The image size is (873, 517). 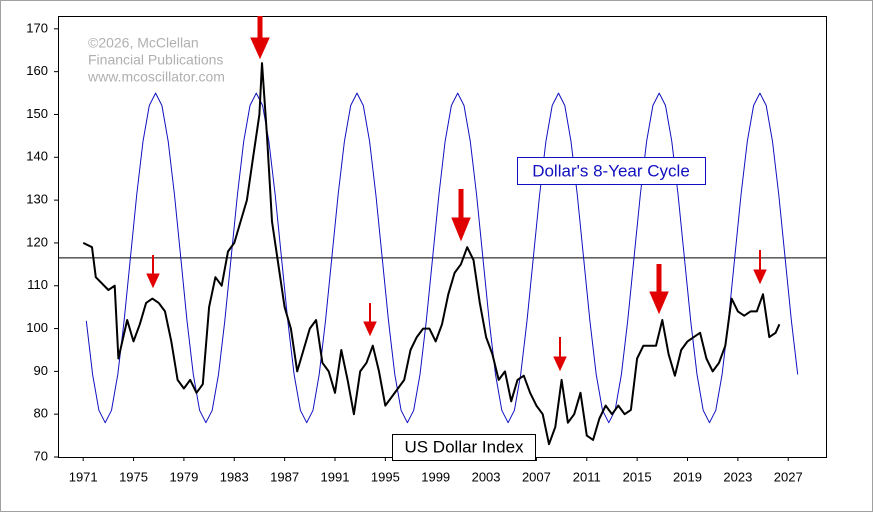 I want to click on y-tick-label: 70, so click(x=41, y=455).